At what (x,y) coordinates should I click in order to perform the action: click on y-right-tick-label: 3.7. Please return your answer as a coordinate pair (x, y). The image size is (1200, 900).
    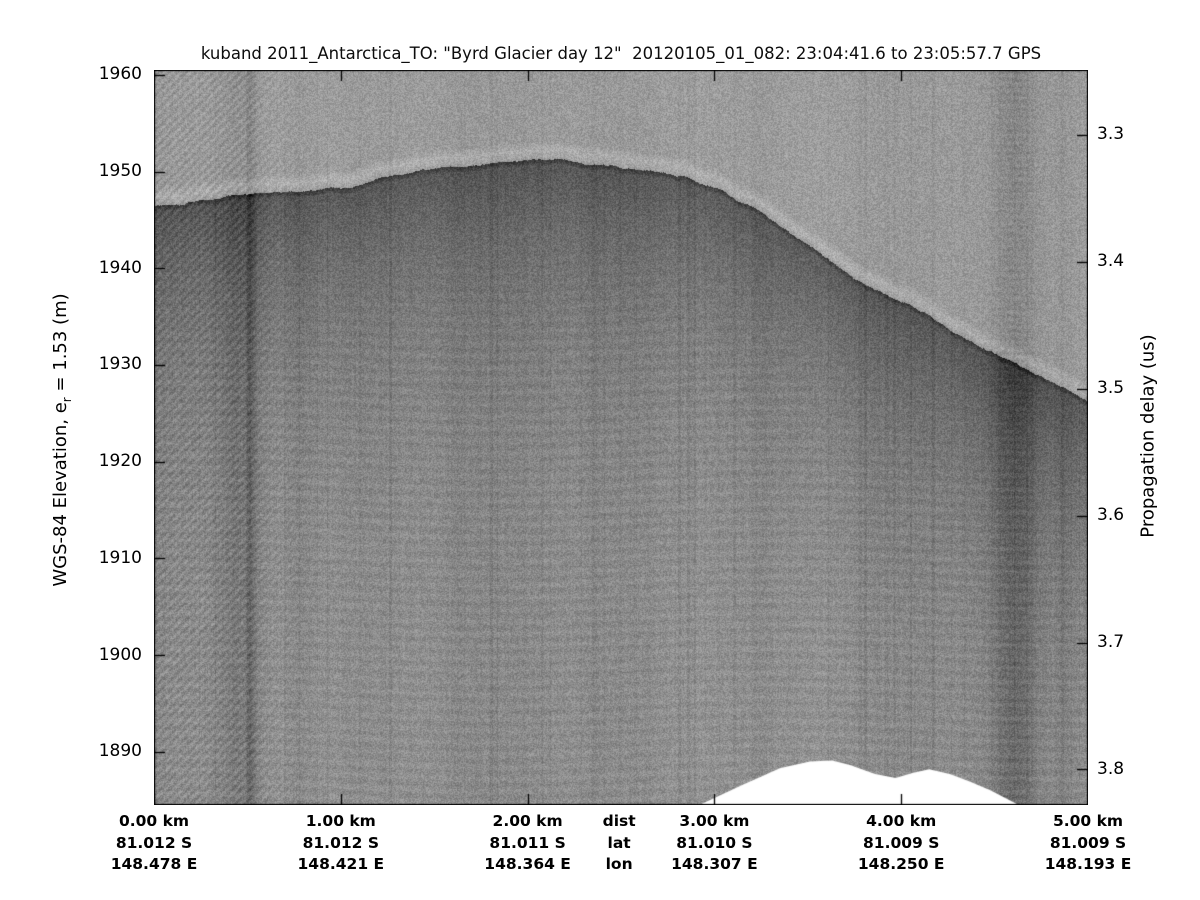
    Looking at the image, I should click on (1111, 642).